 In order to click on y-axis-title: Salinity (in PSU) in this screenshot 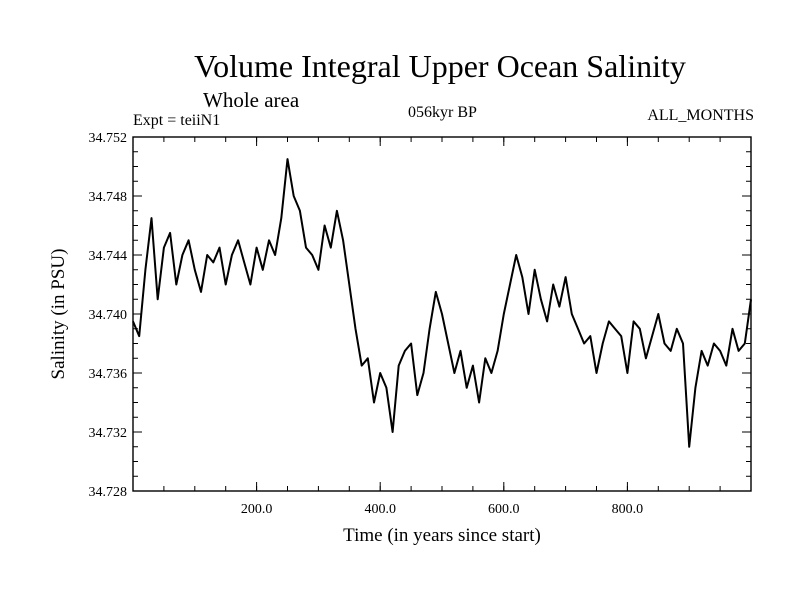, I will do `click(58, 314)`.